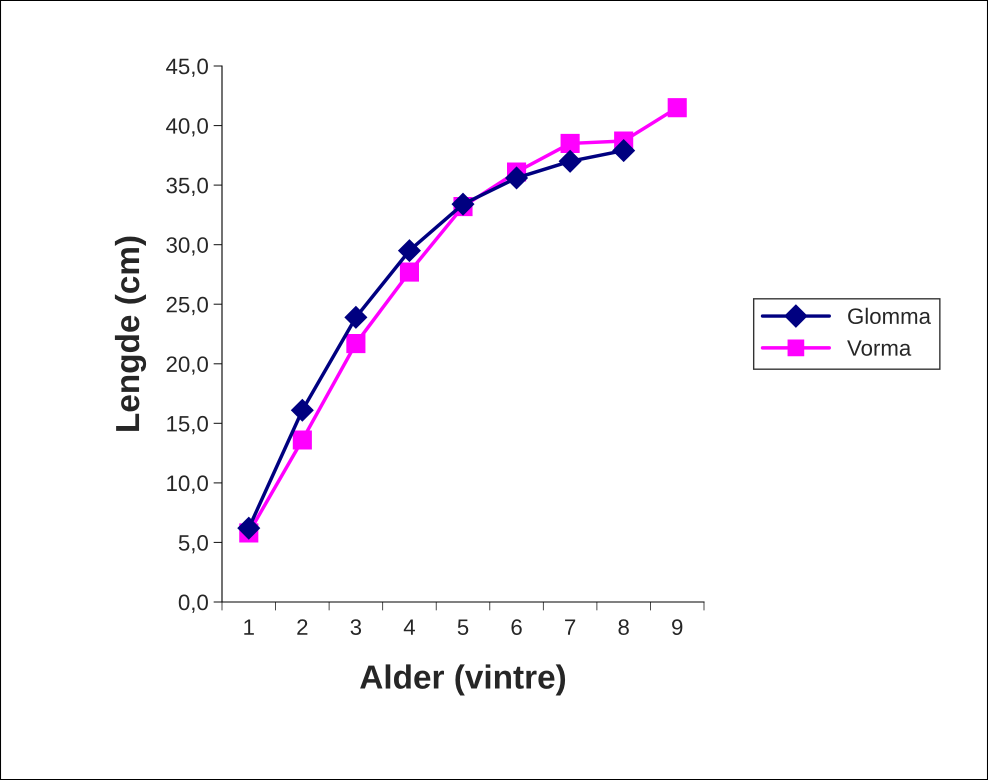  What do you see at coordinates (570, 627) in the screenshot?
I see `x-tick-label: 7` at bounding box center [570, 627].